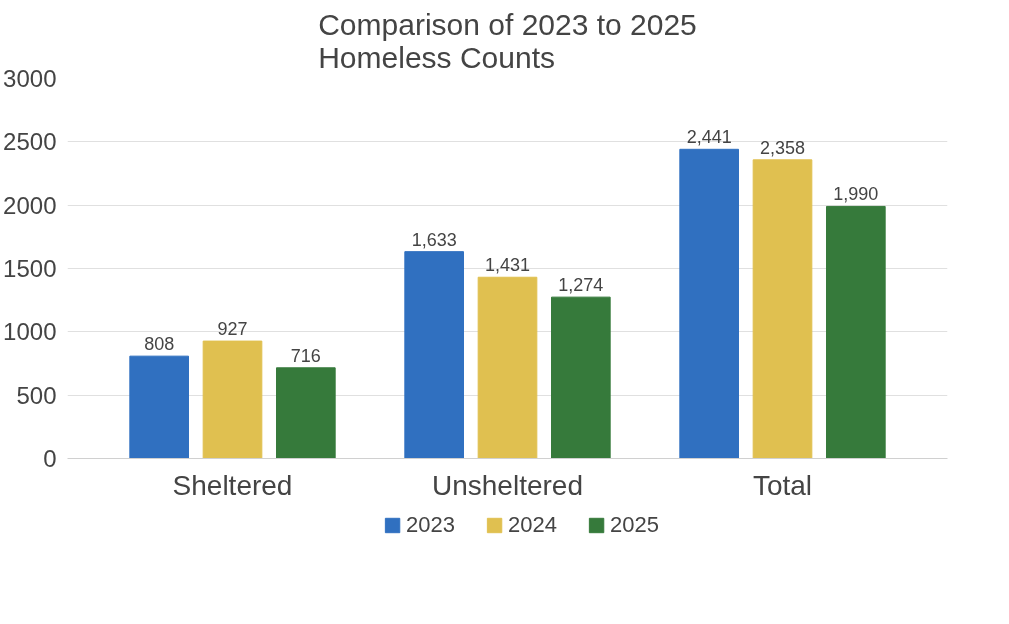  What do you see at coordinates (232, 329) in the screenshot?
I see `data-label: 927` at bounding box center [232, 329].